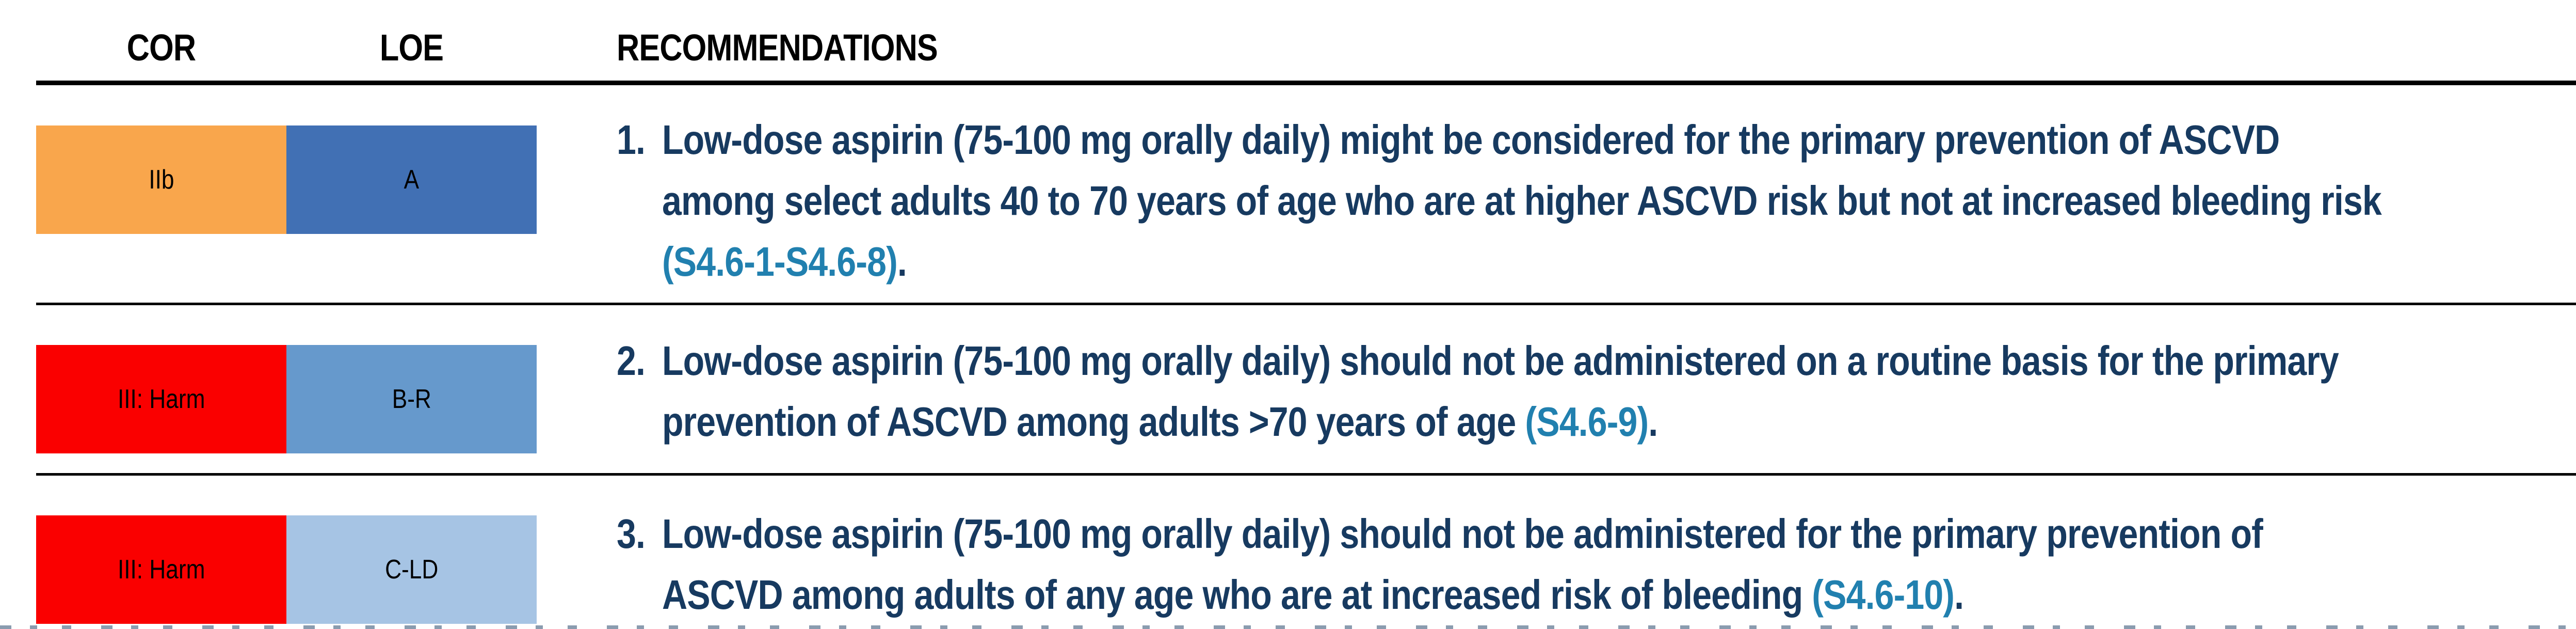 The width and height of the screenshot is (2576, 629). What do you see at coordinates (1587, 422) in the screenshot?
I see `citation-link: (S4.6-9)` at bounding box center [1587, 422].